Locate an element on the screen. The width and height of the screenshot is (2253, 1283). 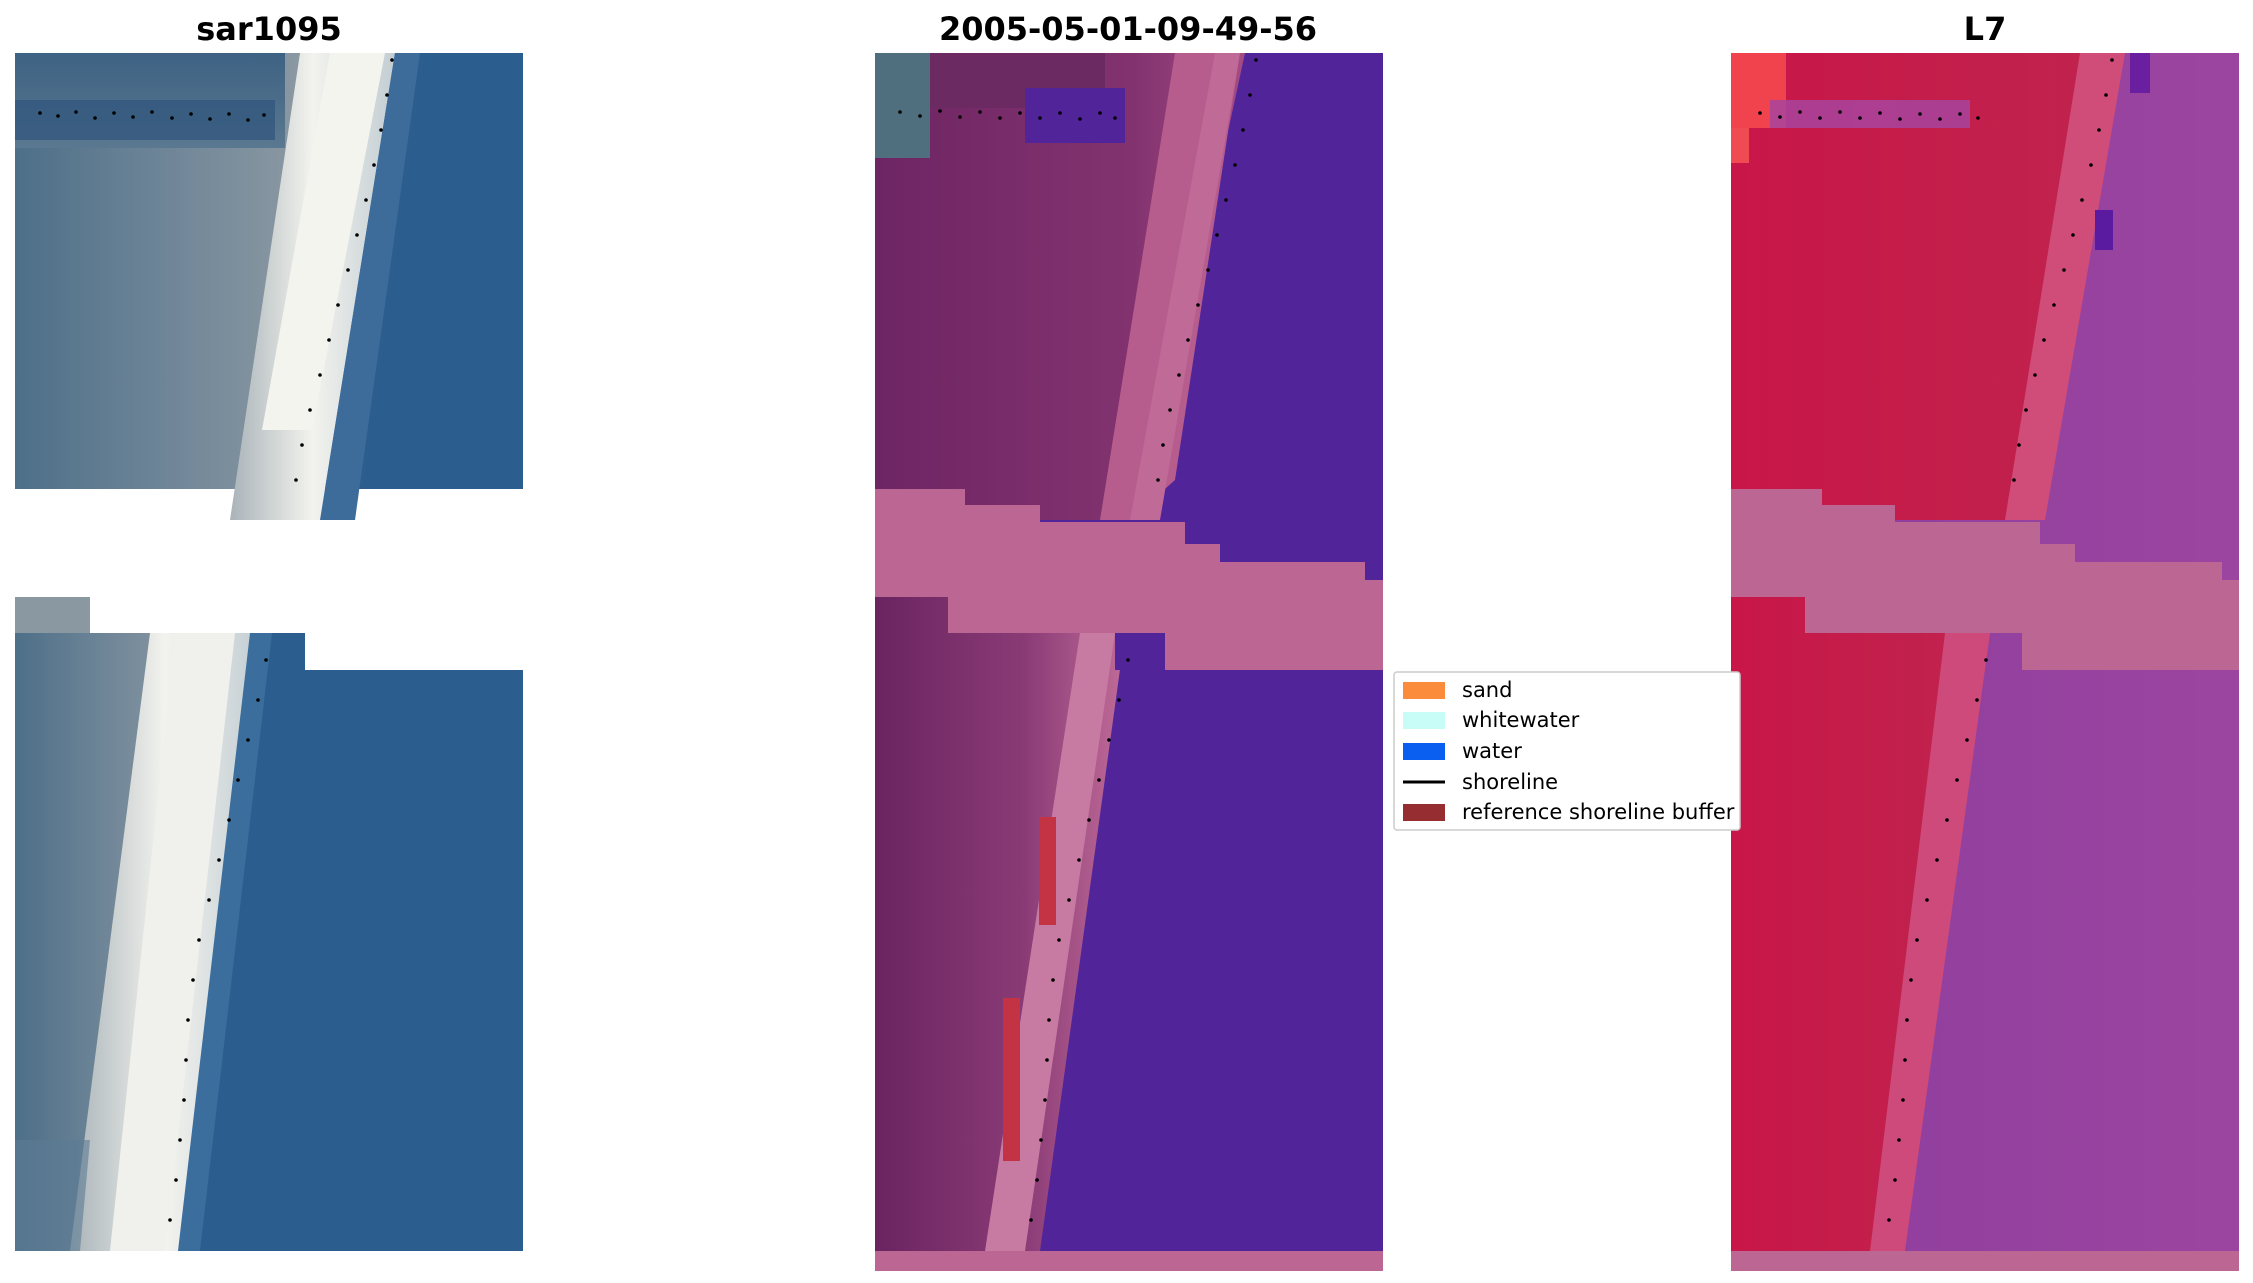
legend-label-whitewater: whitewater is located at coordinates (1521, 720).